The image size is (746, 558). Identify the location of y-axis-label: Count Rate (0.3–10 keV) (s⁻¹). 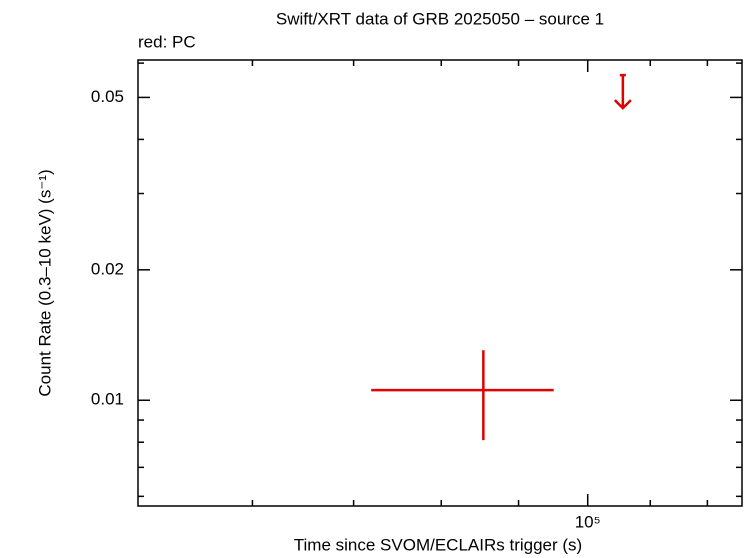
(44, 282).